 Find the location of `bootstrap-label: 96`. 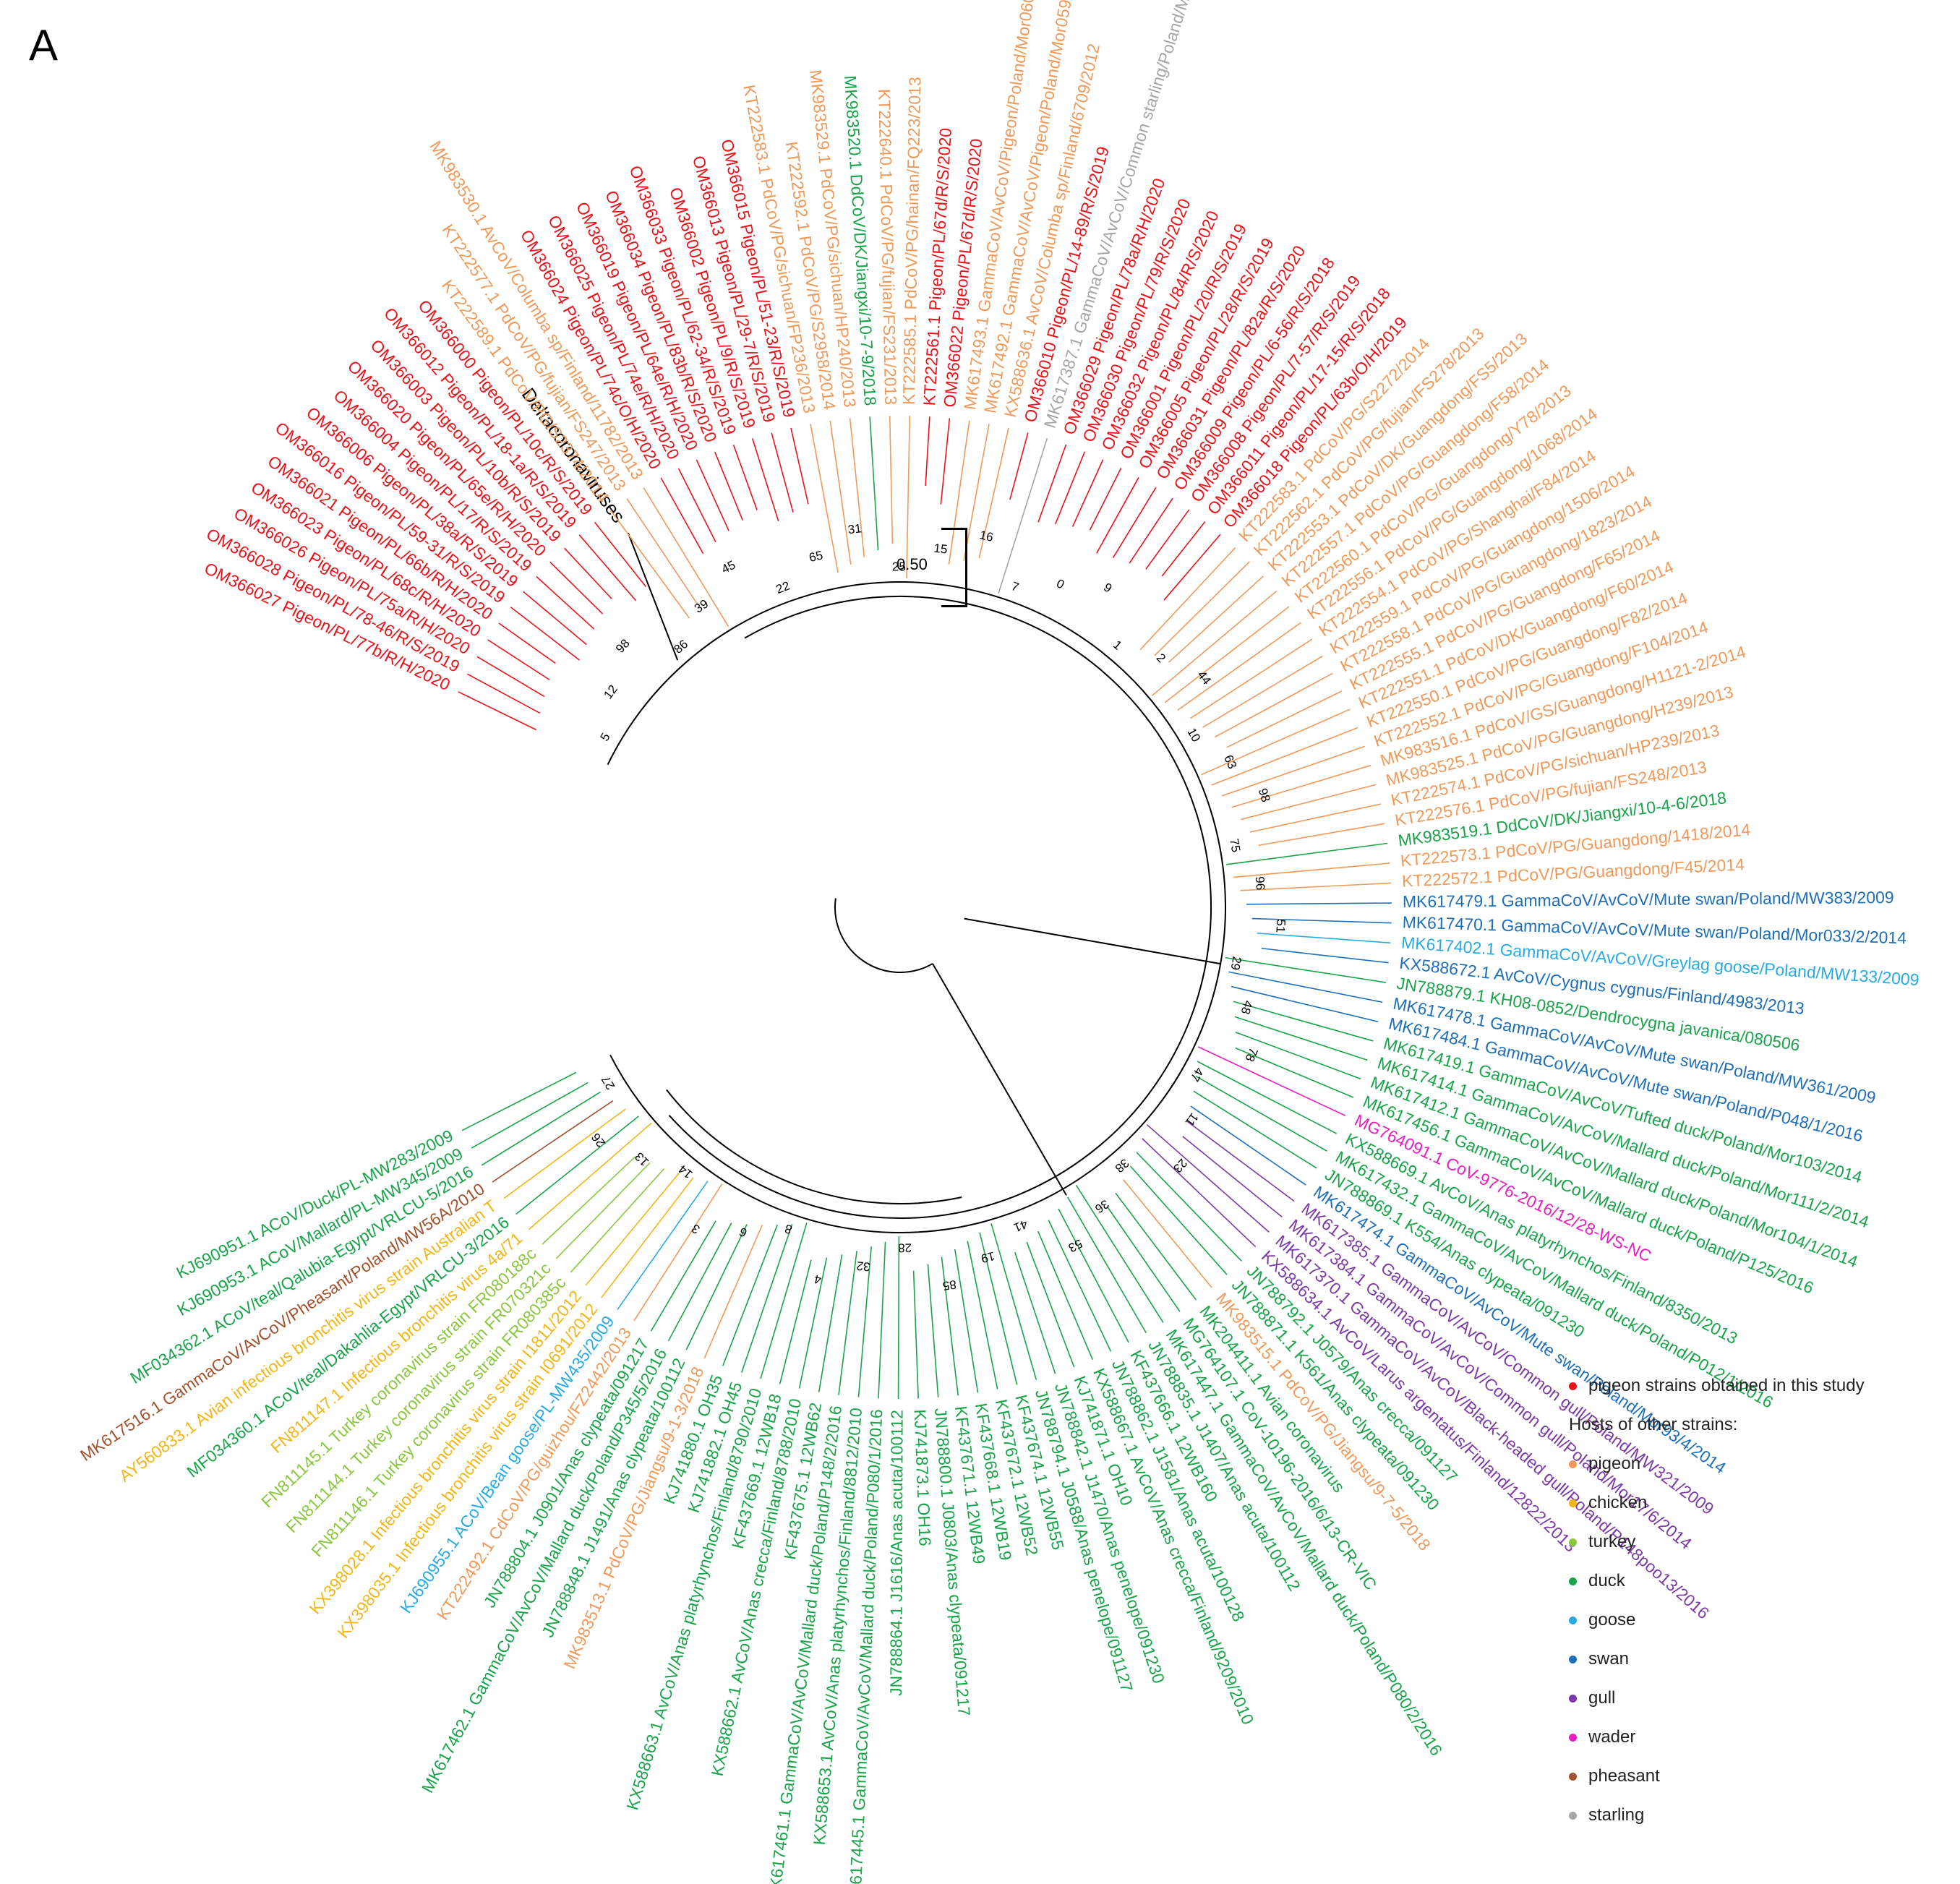

bootstrap-label: 96 is located at coordinates (1260, 883).